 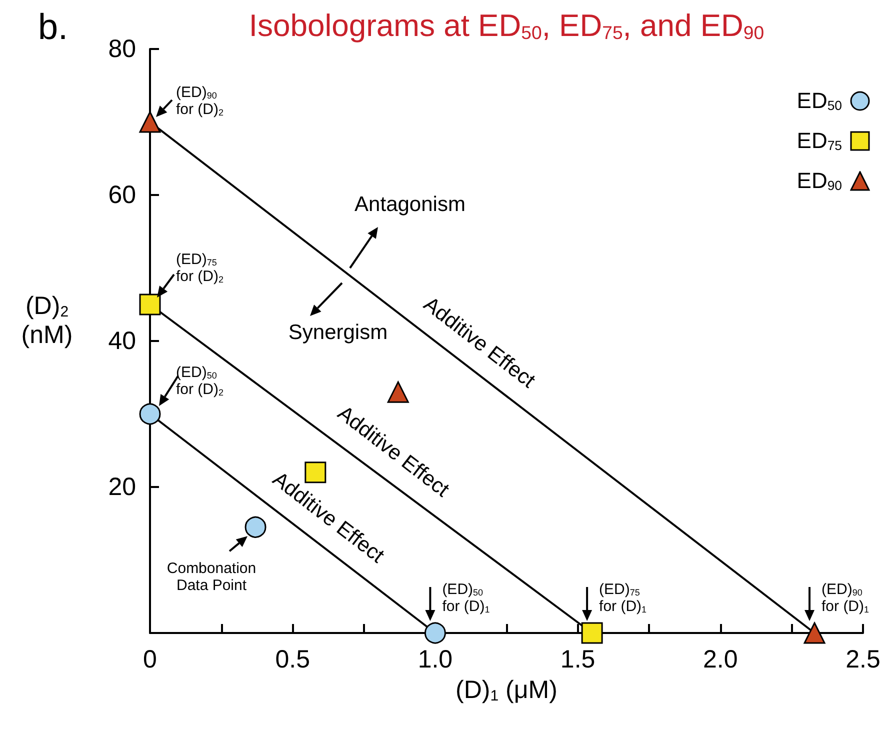 What do you see at coordinates (122, 49) in the screenshot?
I see `y-tick-label: 80` at bounding box center [122, 49].